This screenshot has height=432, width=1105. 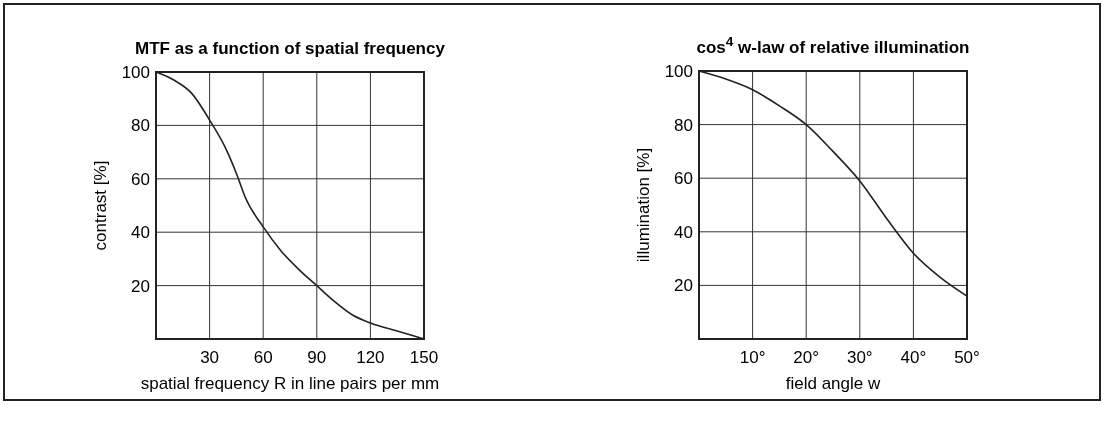 What do you see at coordinates (859, 357) in the screenshot?
I see `x-tick-label: 30°` at bounding box center [859, 357].